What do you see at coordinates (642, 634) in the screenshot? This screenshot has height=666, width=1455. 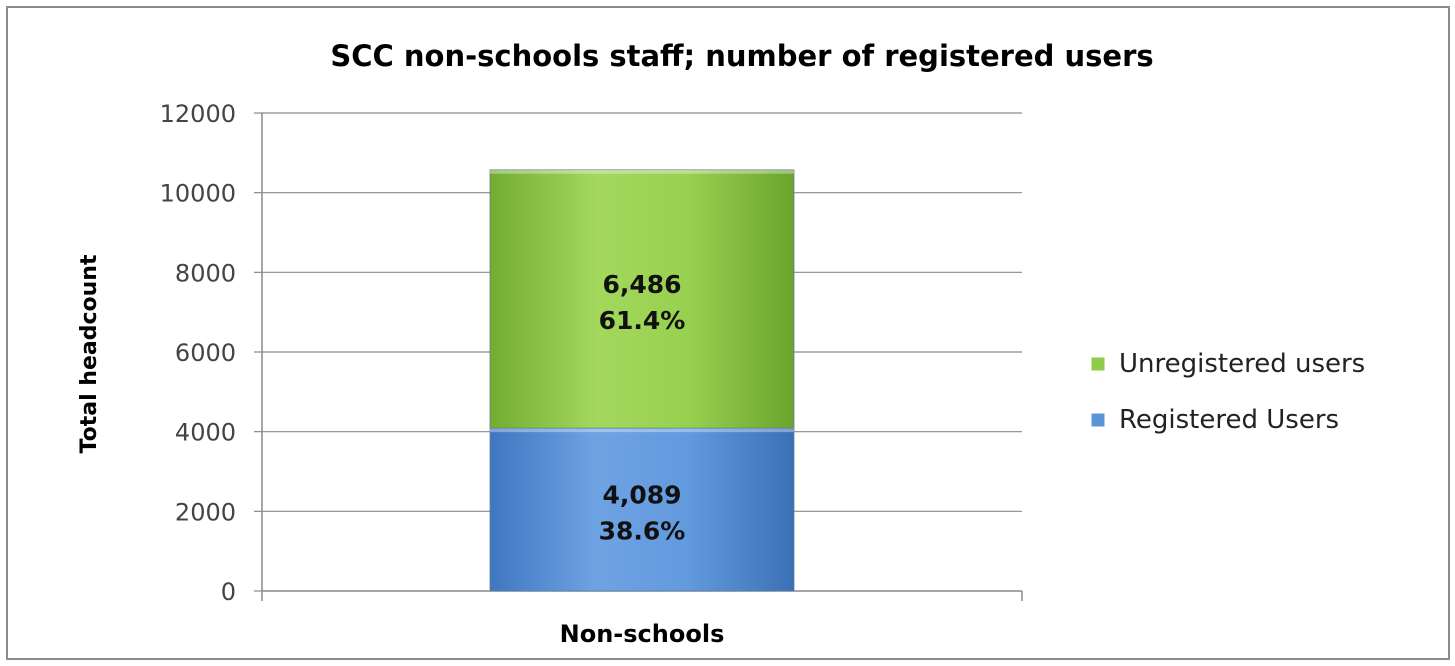 I see `x-category-label: Non-schools` at bounding box center [642, 634].